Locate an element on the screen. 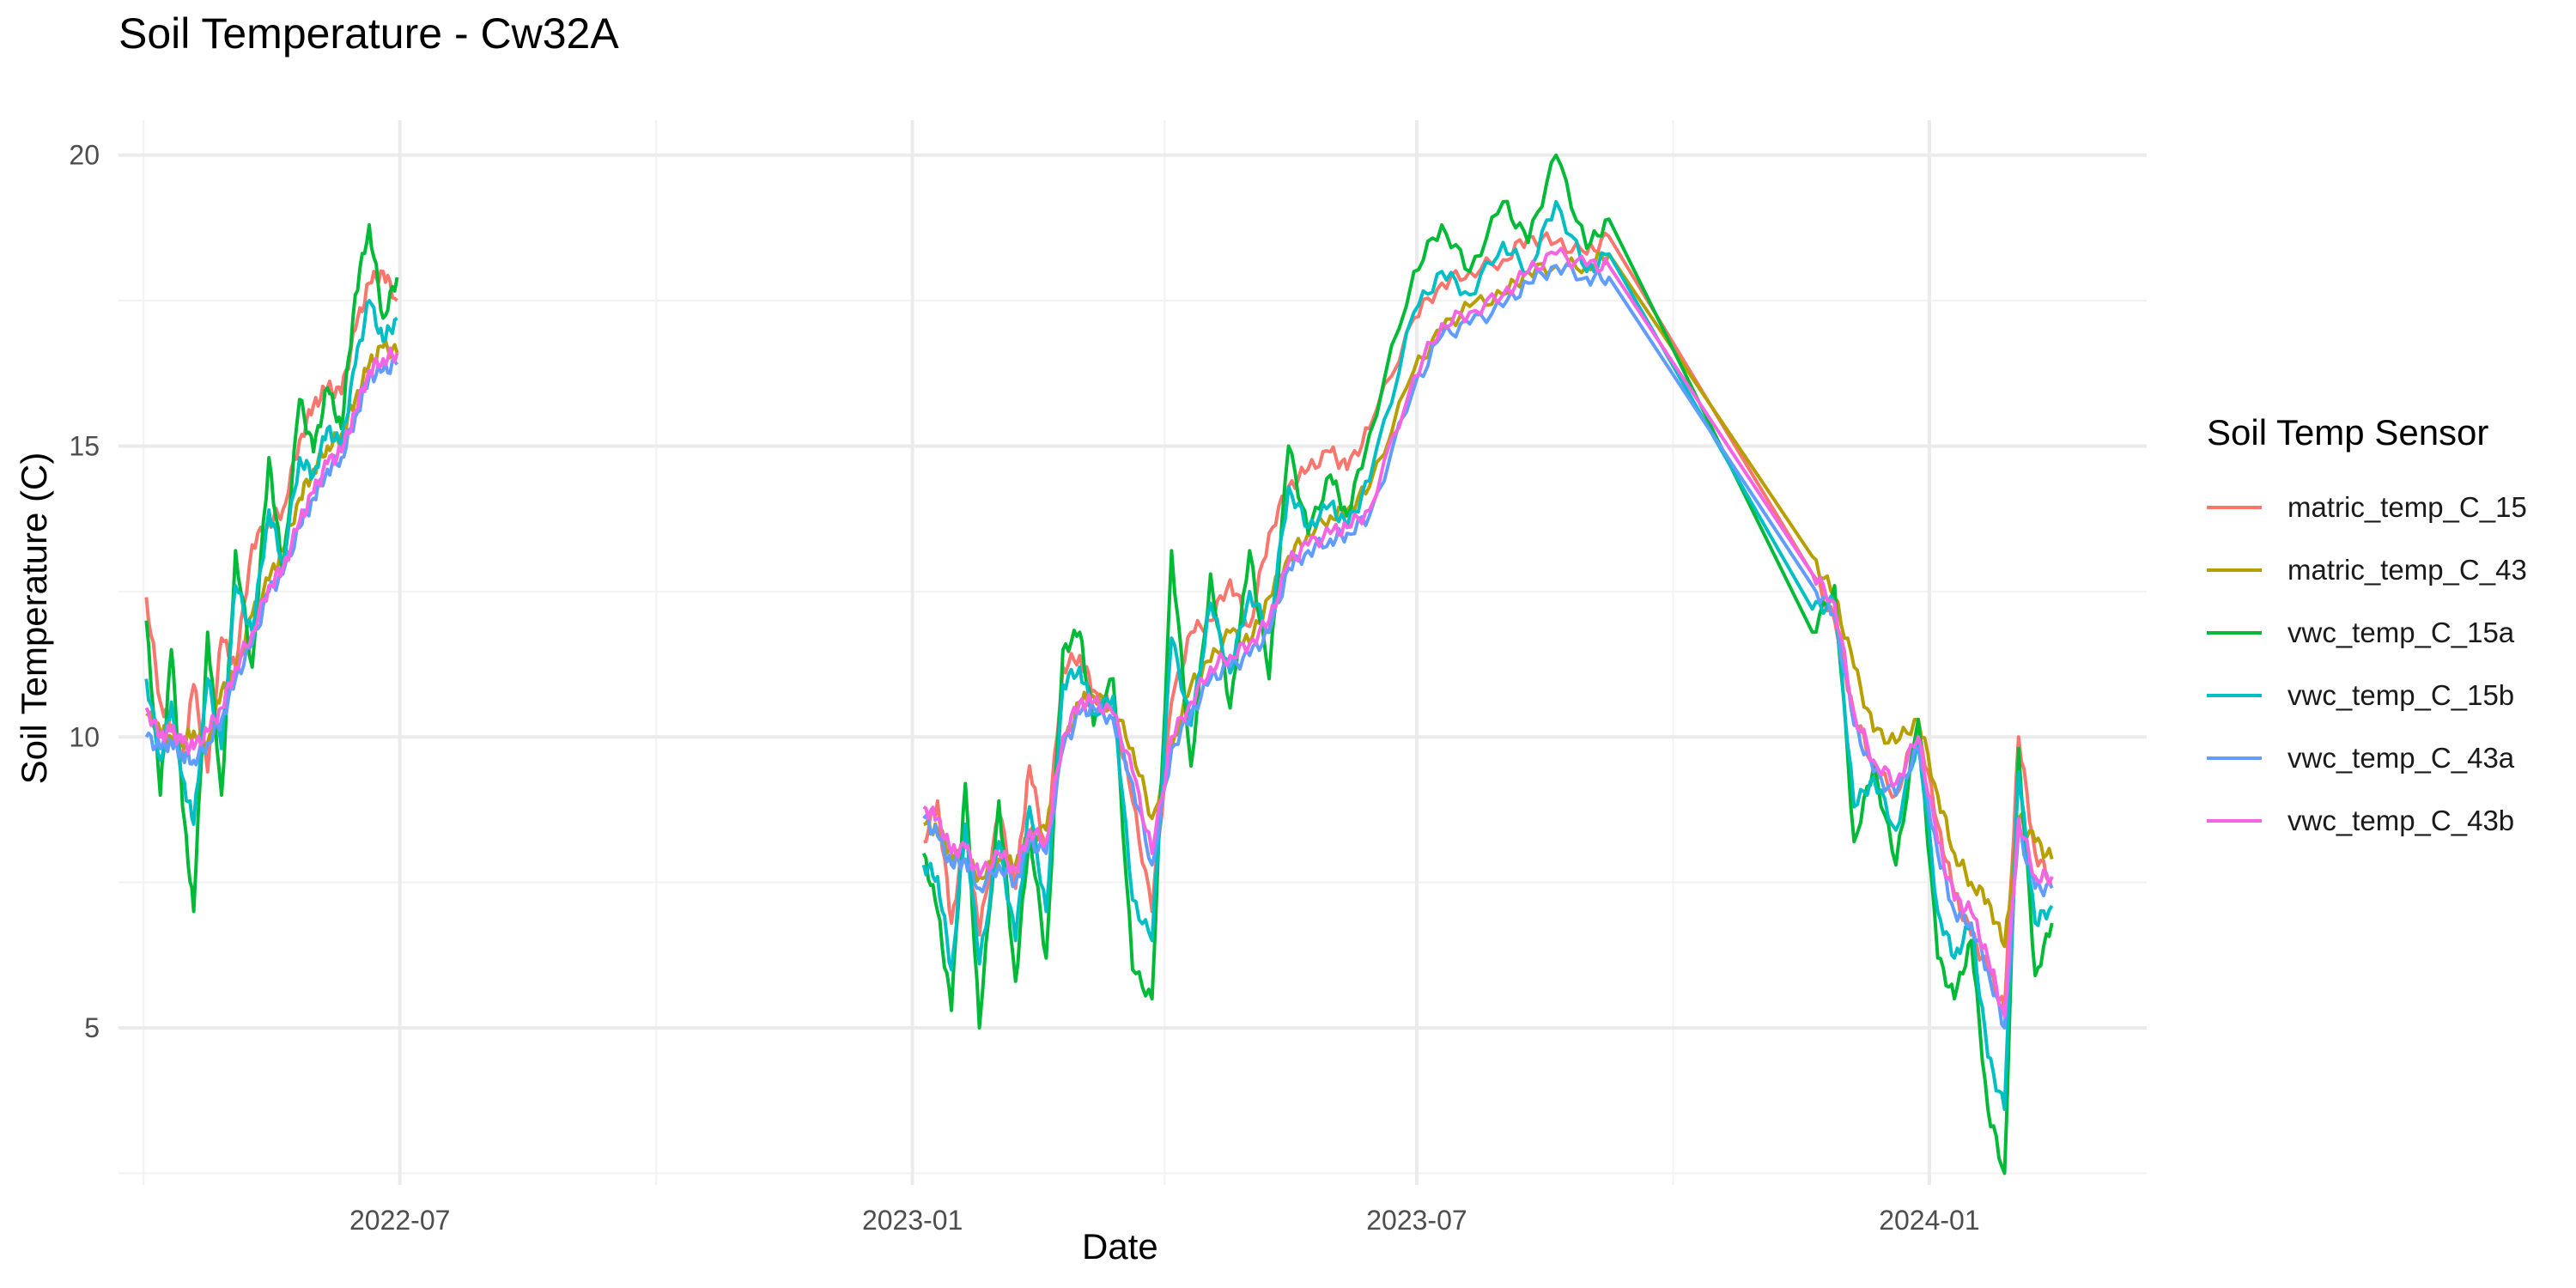 The image size is (2576, 1288). series-line-vwc-temp-C-15b is located at coordinates (271, 563).